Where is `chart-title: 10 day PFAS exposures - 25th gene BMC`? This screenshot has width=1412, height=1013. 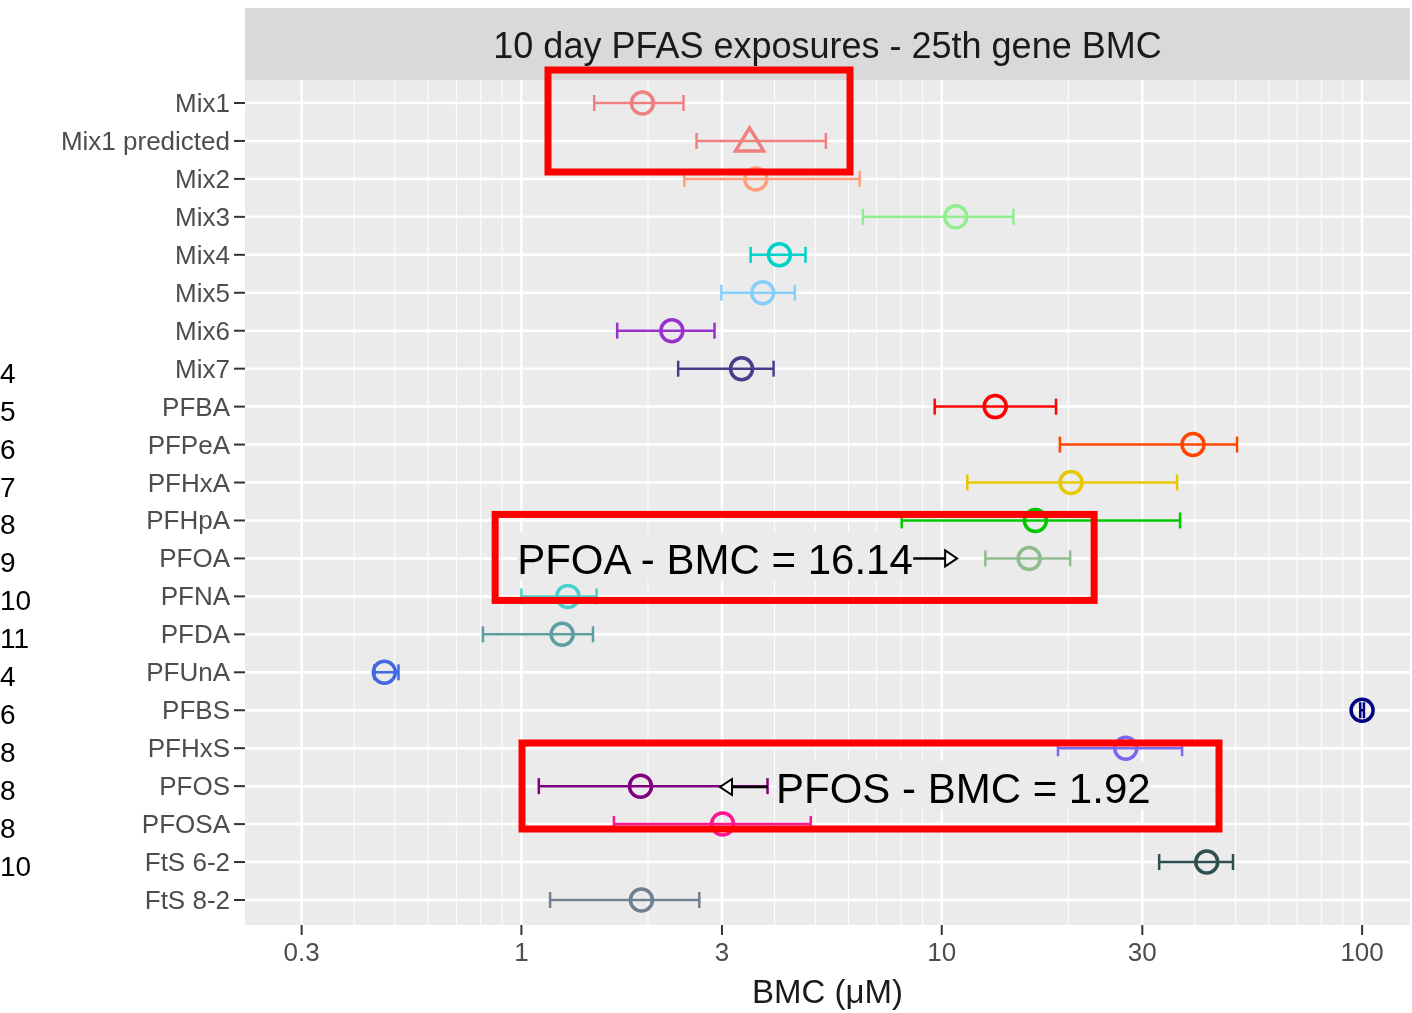
chart-title: 10 day PFAS exposures - 25th gene BMC is located at coordinates (827, 45).